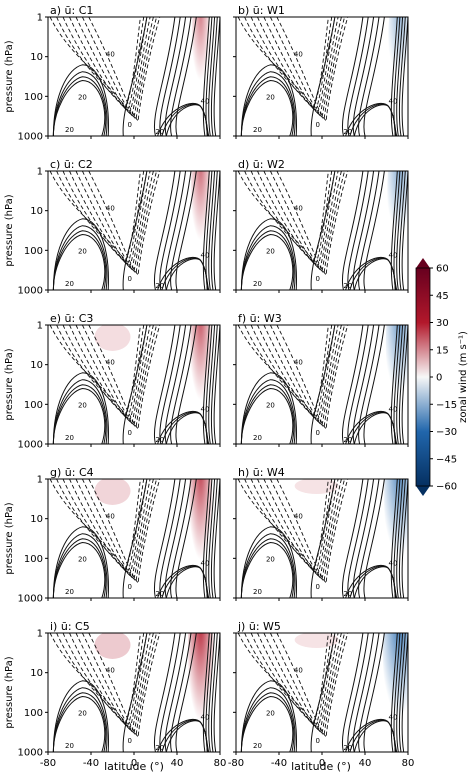 The width and height of the screenshot is (474, 775). I want to click on x-tick-label: 0, so click(134, 763).